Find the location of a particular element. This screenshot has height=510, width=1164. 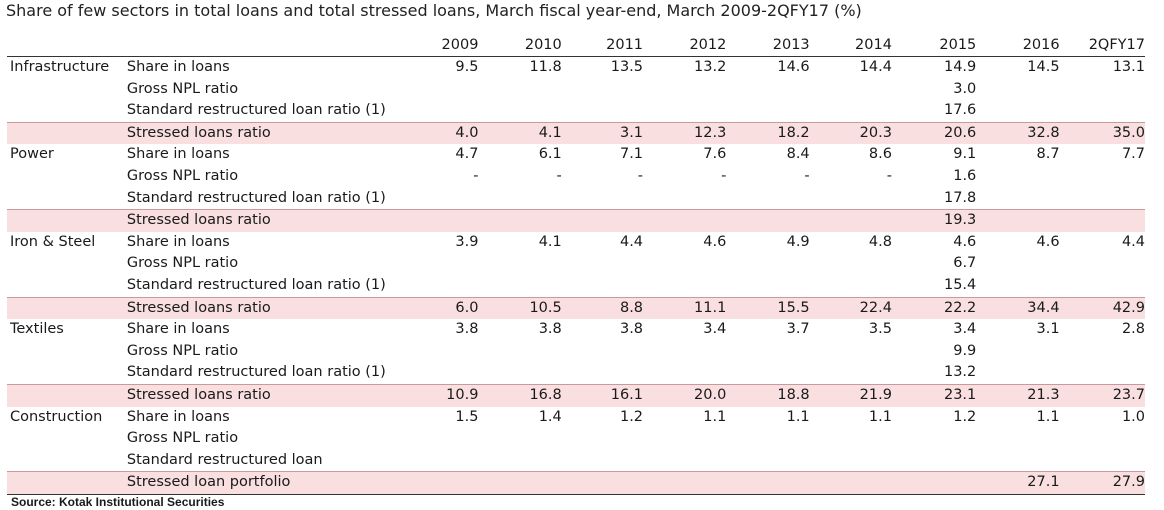

table-cell: 8.4 is located at coordinates (798, 154).